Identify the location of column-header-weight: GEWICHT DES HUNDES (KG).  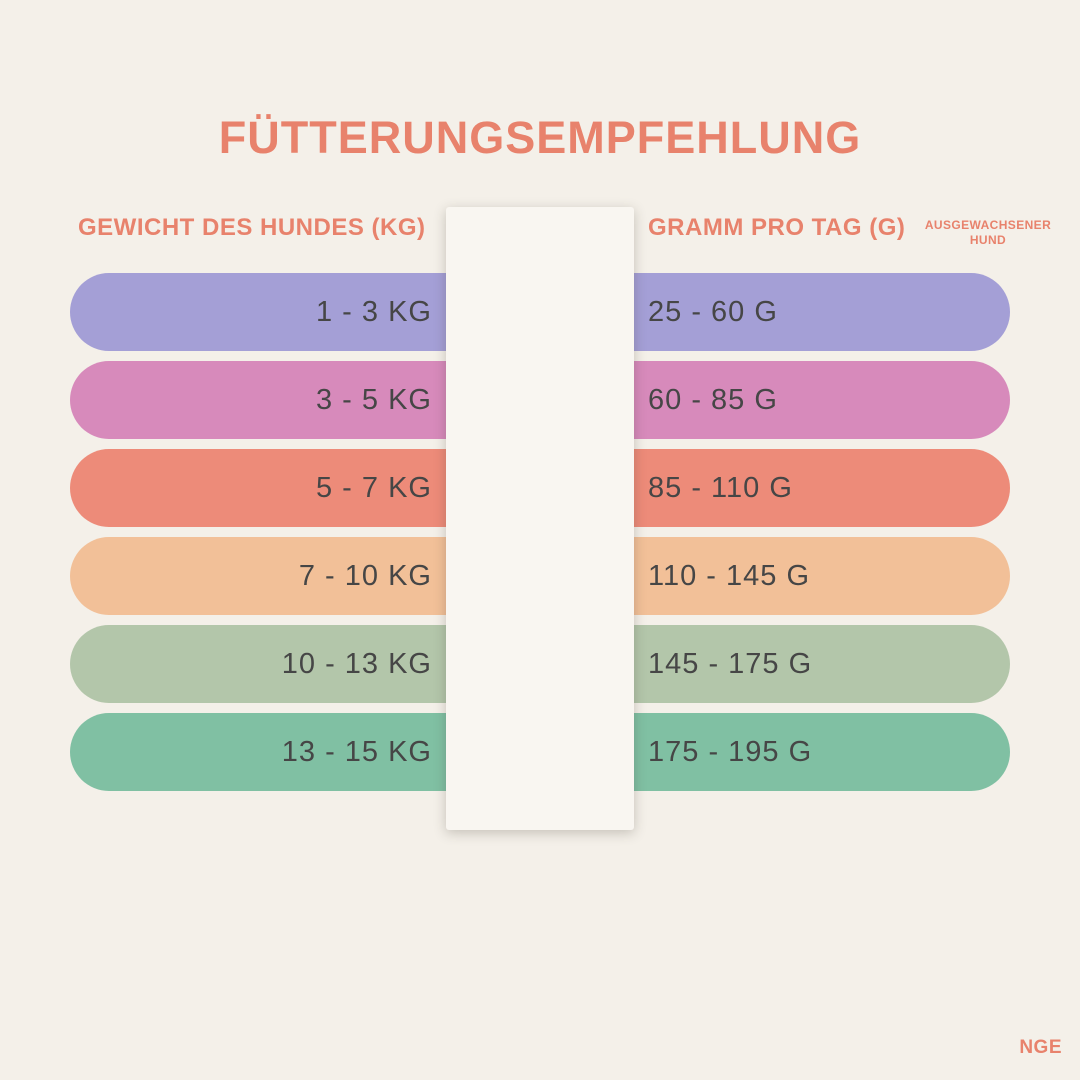
(252, 227).